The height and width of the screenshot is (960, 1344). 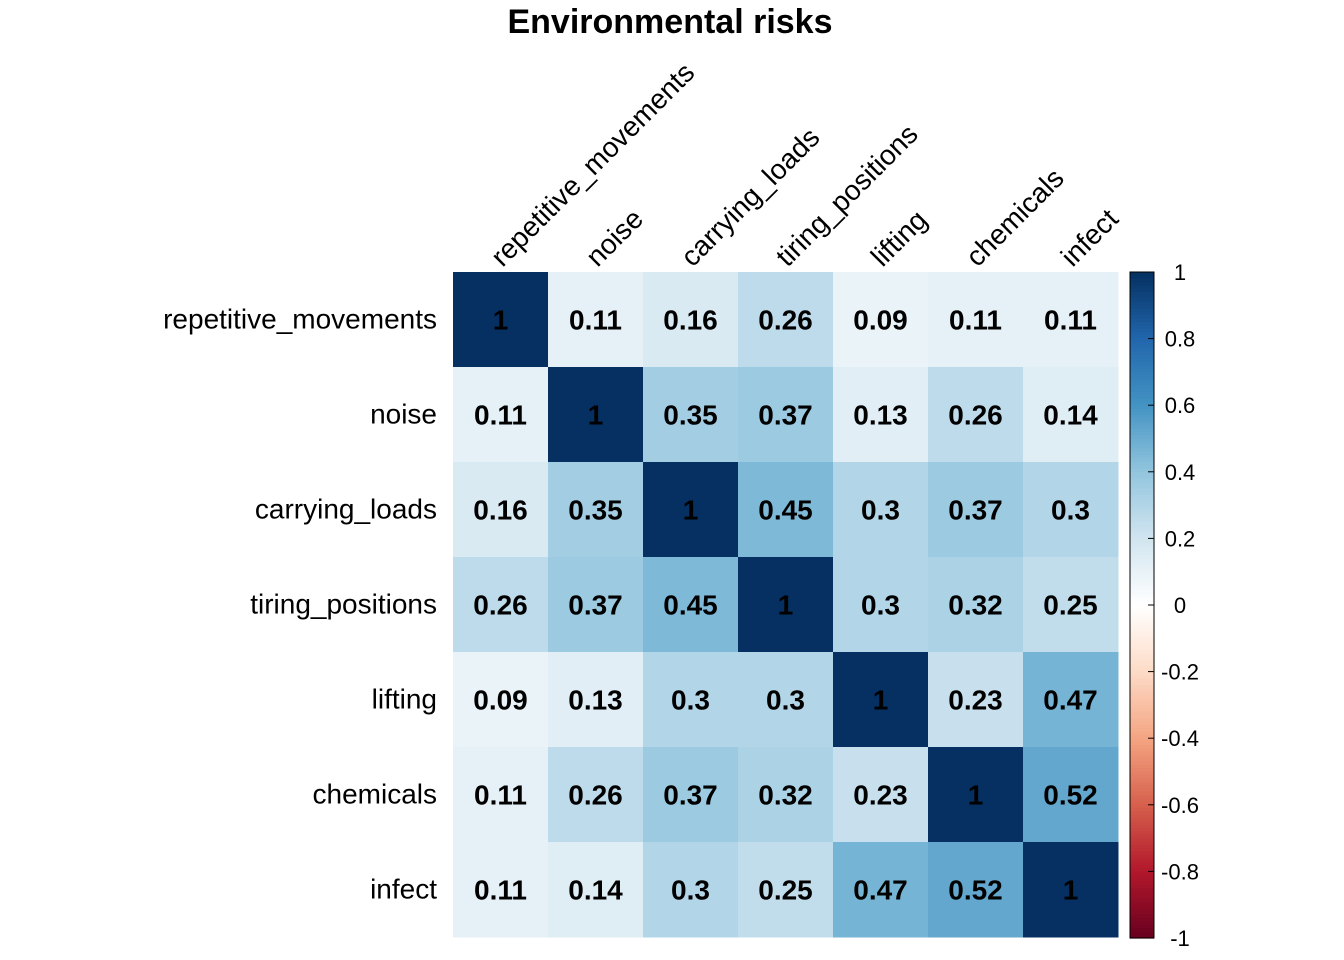 I want to click on cell-value-label: 0.3, so click(x=785, y=700).